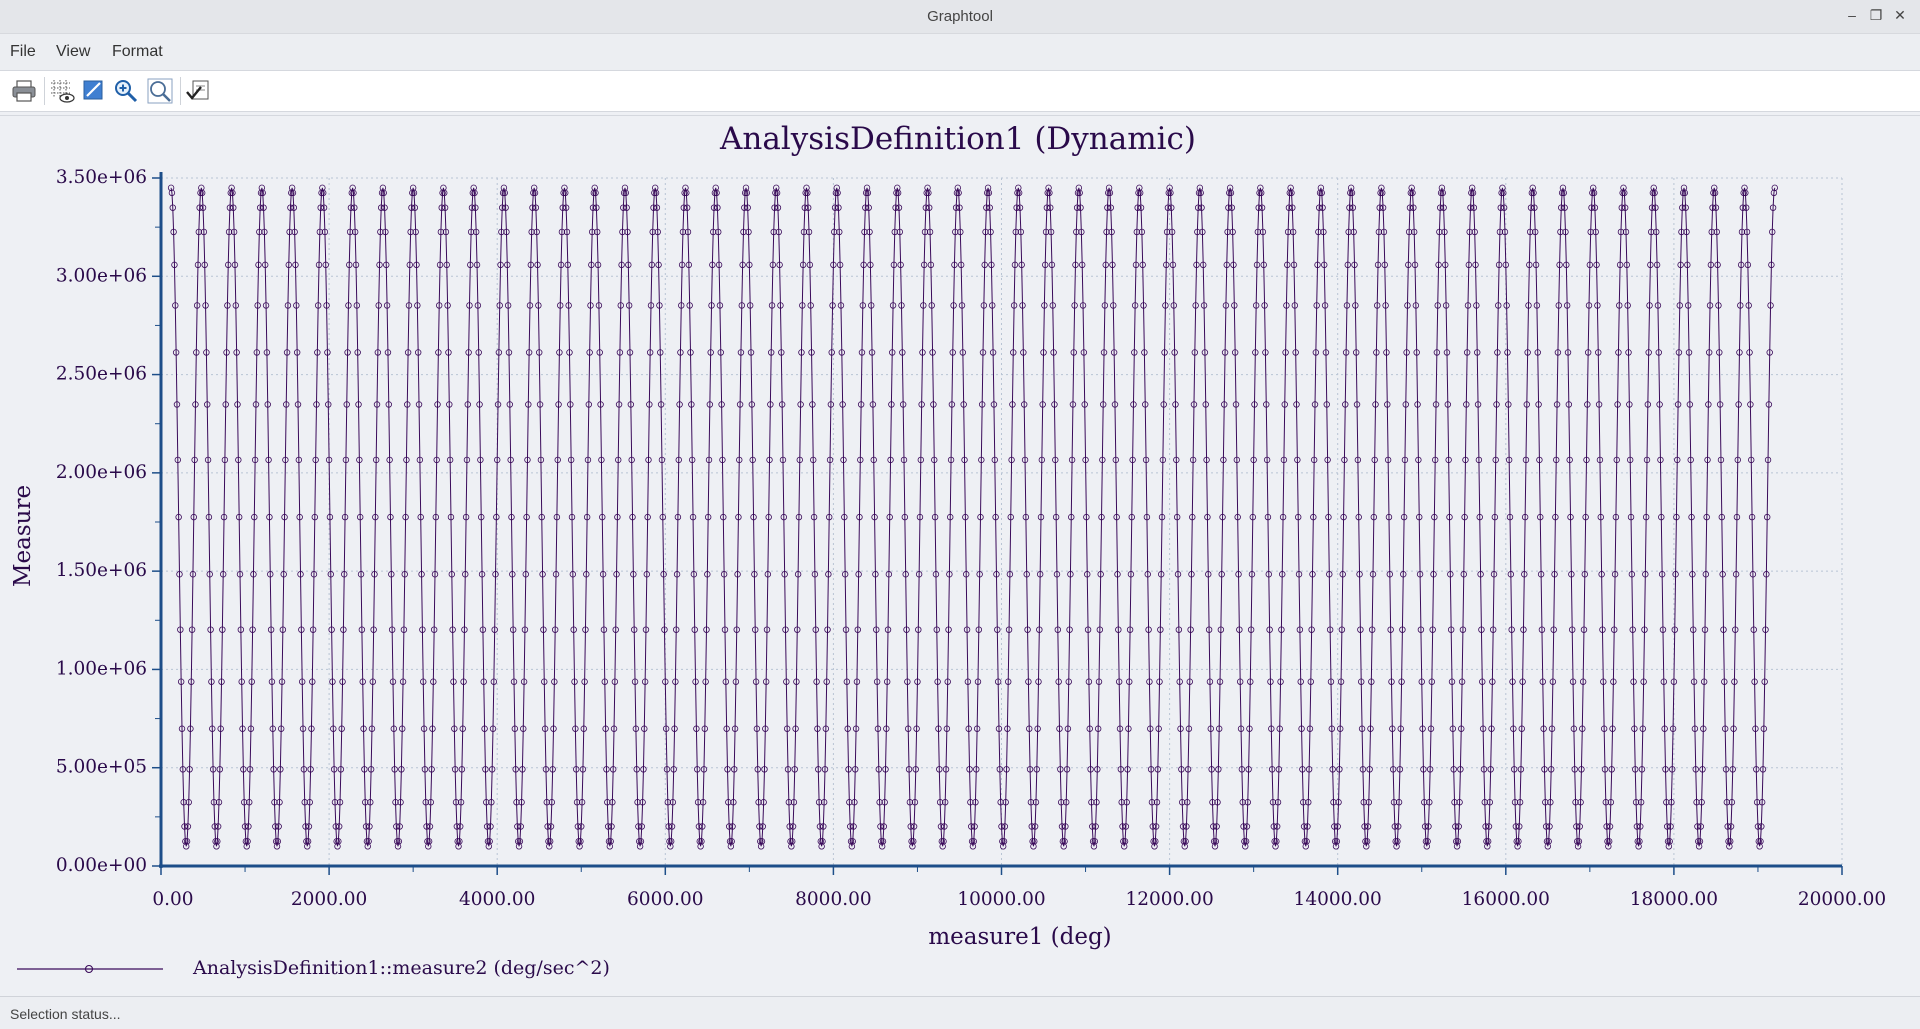 Image resolution: width=1920 pixels, height=1029 pixels. What do you see at coordinates (126, 91) in the screenshot?
I see `zoom-in-icon` at bounding box center [126, 91].